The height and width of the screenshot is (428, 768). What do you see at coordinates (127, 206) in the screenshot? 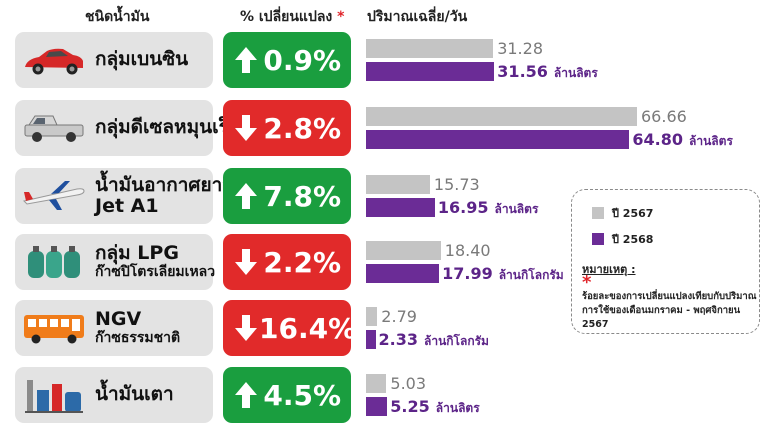
I see `fuel-subname: Jet A1` at bounding box center [127, 206].